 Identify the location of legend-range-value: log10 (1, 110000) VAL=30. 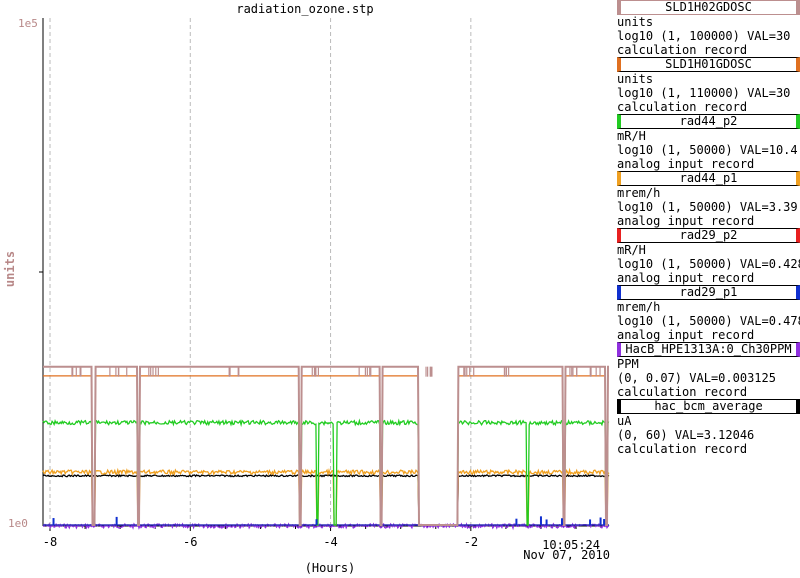
(708, 93).